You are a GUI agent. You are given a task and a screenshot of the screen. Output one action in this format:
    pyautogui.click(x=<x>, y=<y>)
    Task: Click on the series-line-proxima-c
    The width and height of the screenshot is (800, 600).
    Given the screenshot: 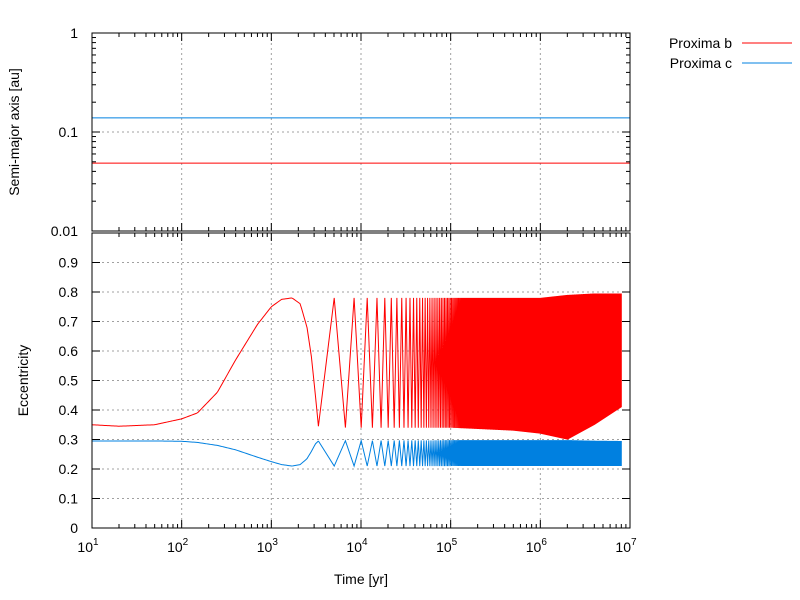 What is the action you would take?
    pyautogui.click(x=205, y=453)
    